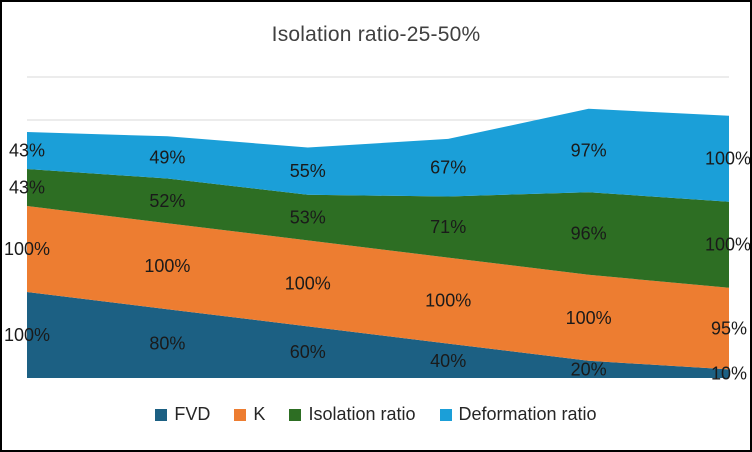  Describe the element at coordinates (527, 414) in the screenshot. I see `legend-label-deformation-ratio: Deformation ratio` at that location.